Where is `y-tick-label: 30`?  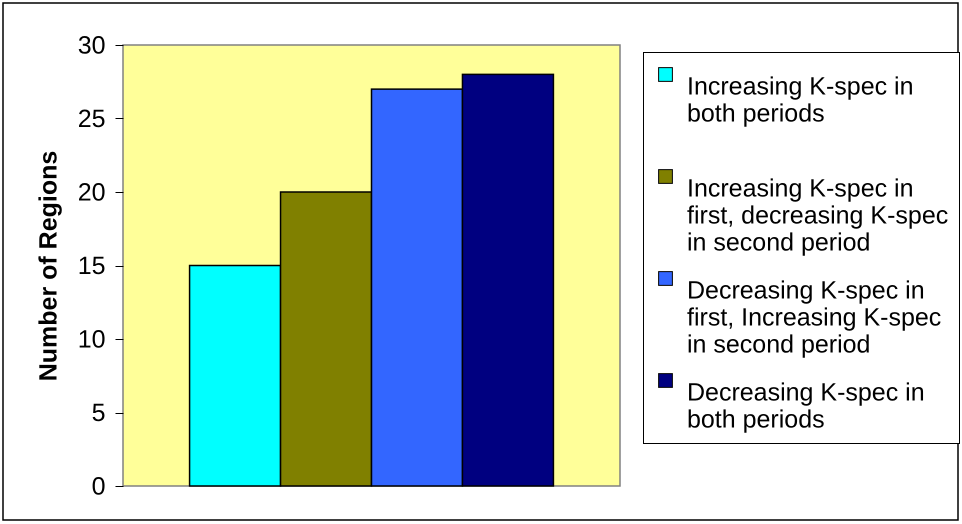 y-tick-label: 30 is located at coordinates (92, 46).